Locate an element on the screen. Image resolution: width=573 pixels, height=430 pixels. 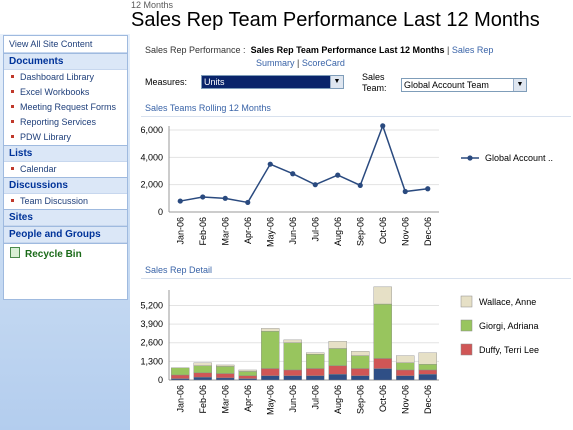
report-link-sales-rep: Sales Rep is located at coordinates (472, 50).